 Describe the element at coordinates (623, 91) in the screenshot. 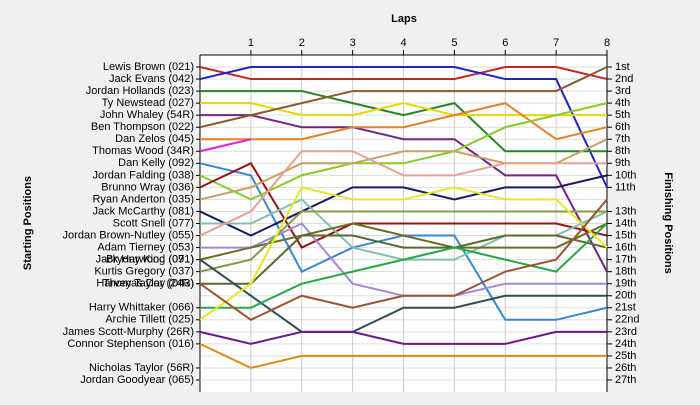

I see `finish-label: 3rd` at that location.